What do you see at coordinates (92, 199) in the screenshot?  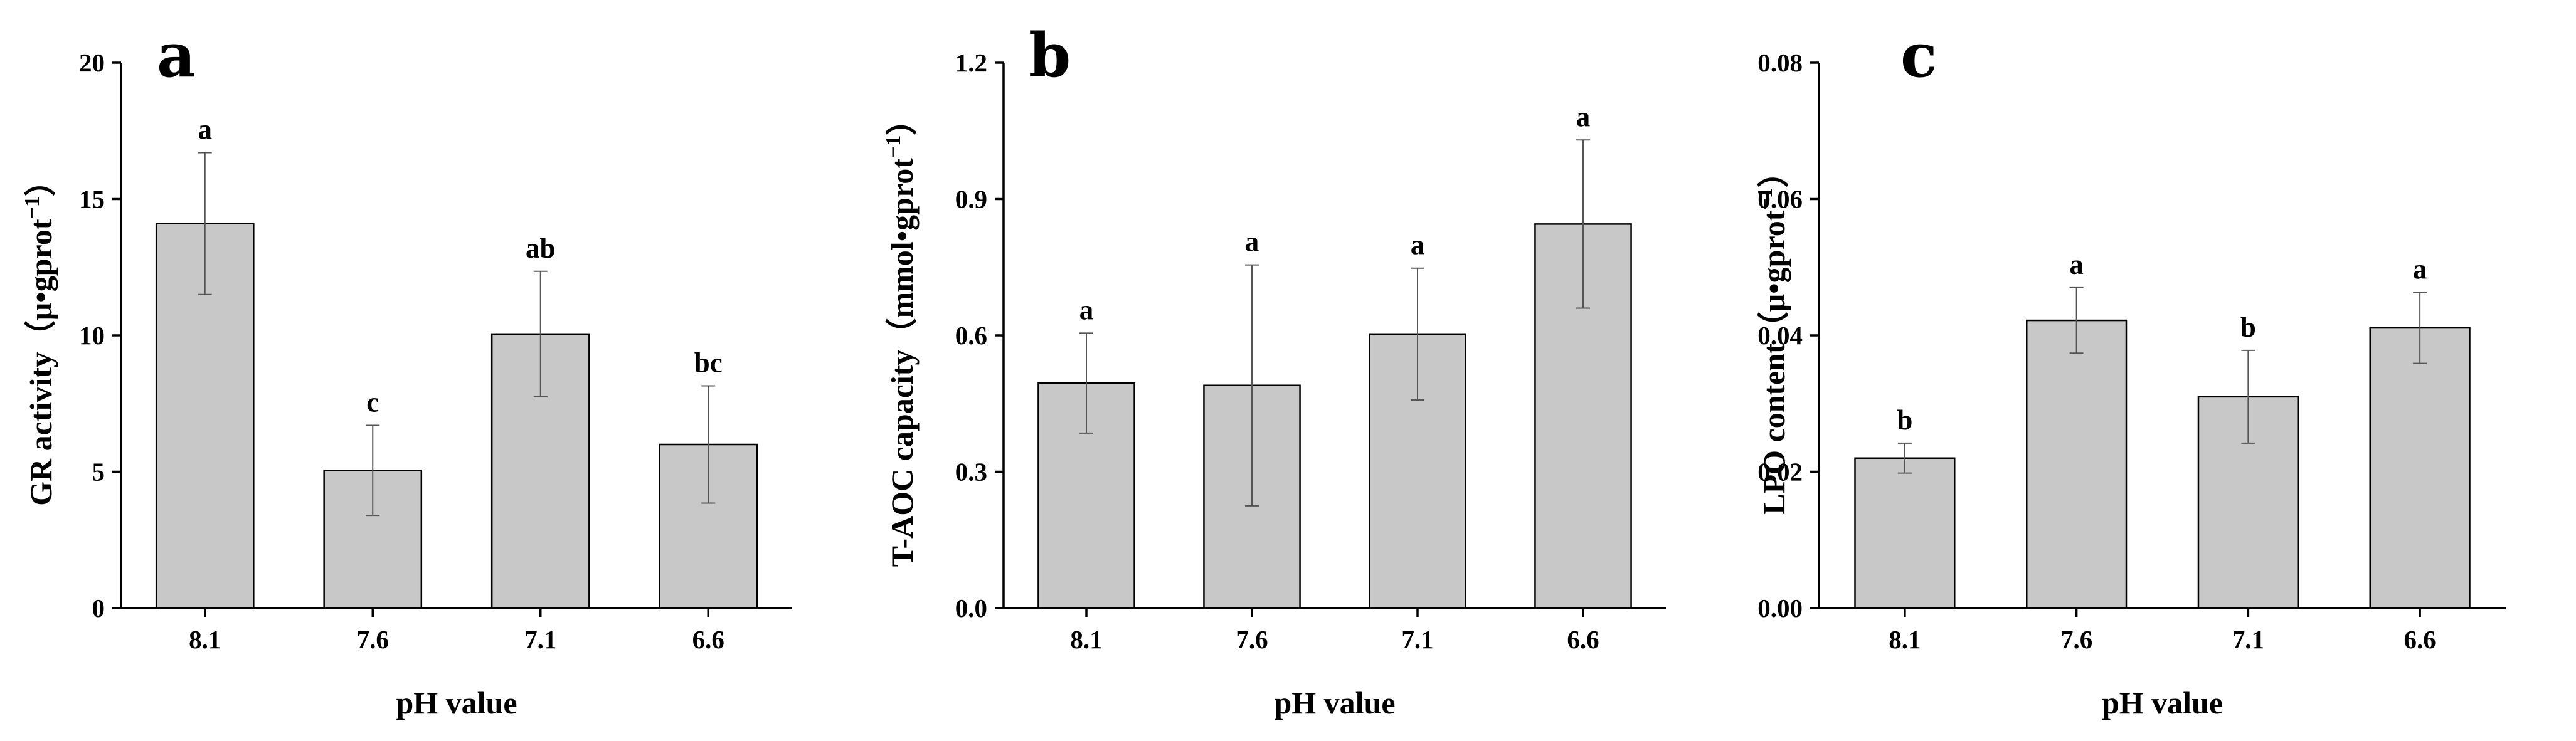 I see `y-tick-label: 15` at bounding box center [92, 199].